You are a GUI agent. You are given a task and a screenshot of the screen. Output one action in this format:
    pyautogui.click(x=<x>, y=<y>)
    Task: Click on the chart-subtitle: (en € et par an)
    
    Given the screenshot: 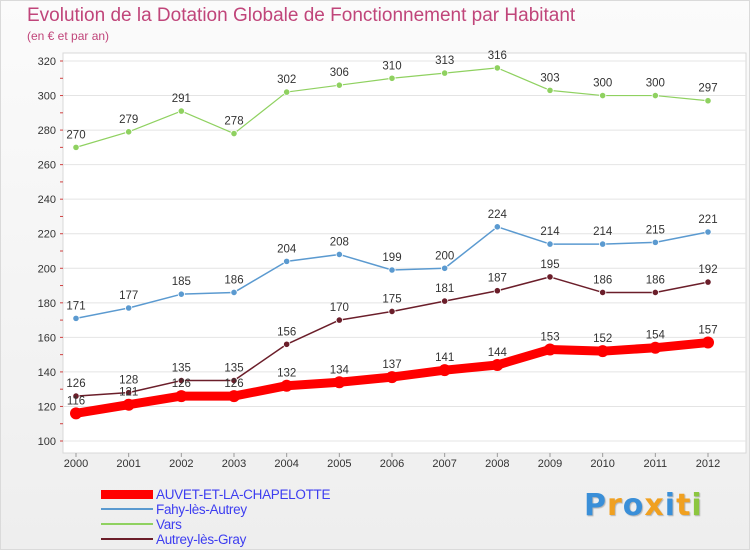 What is the action you would take?
    pyautogui.click(x=68, y=36)
    